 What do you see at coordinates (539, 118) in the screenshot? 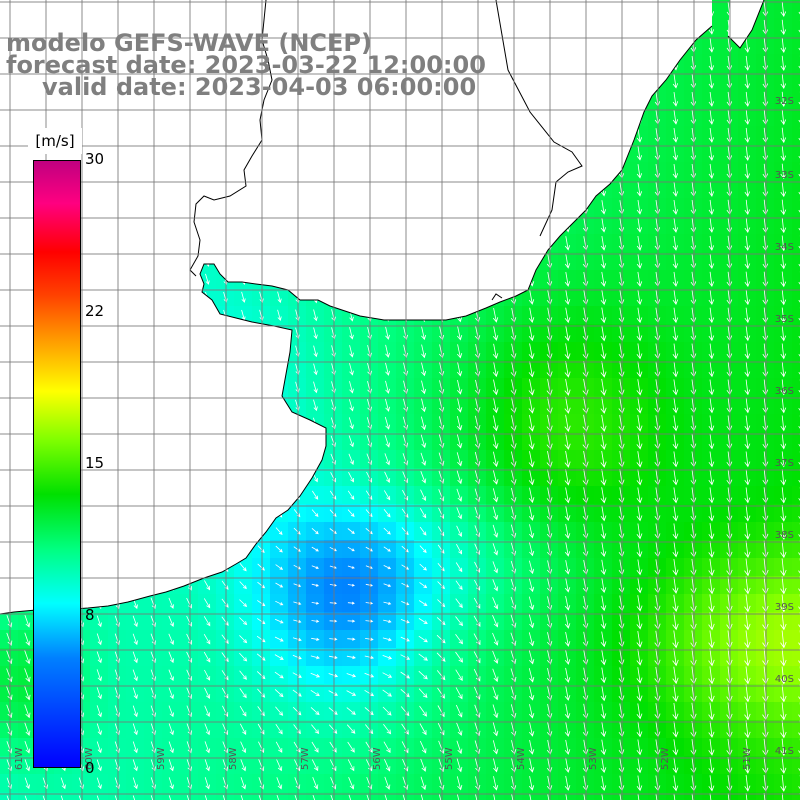
I see `lagoon-shore` at bounding box center [539, 118].